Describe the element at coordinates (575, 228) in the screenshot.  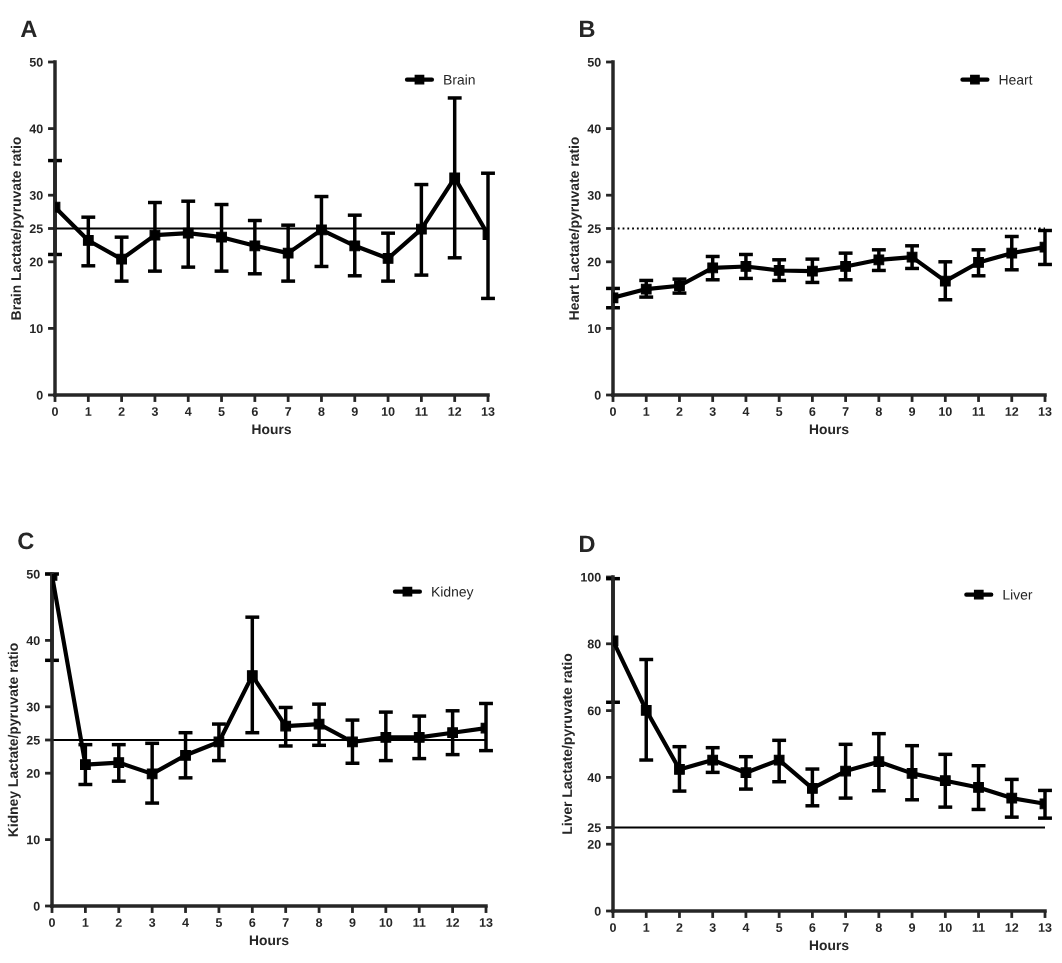
I see `y-axis-title: Heart Lactate/pyruvate ratio` at that location.